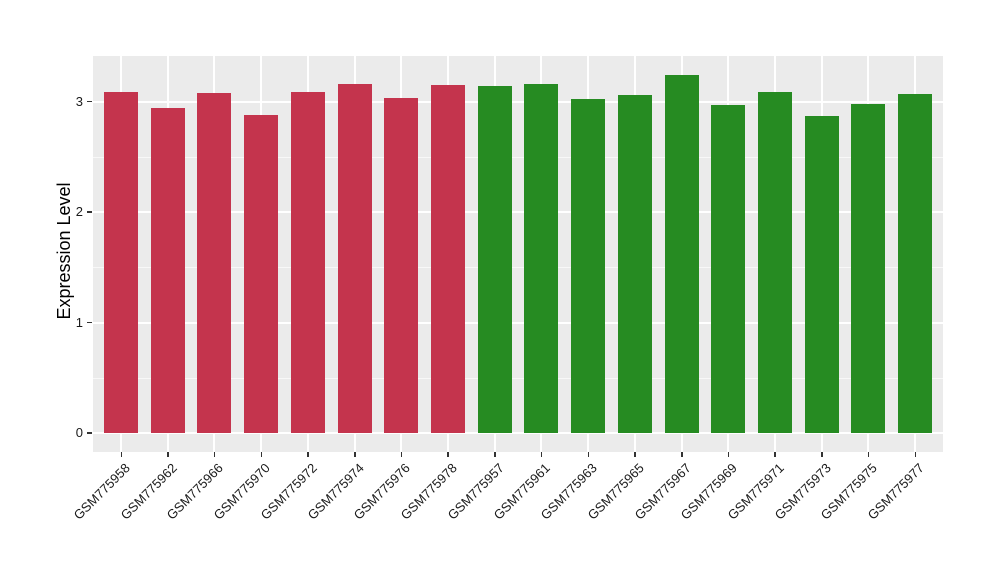 The image size is (1000, 580). What do you see at coordinates (588, 266) in the screenshot?
I see `bar-GSM775963` at bounding box center [588, 266].